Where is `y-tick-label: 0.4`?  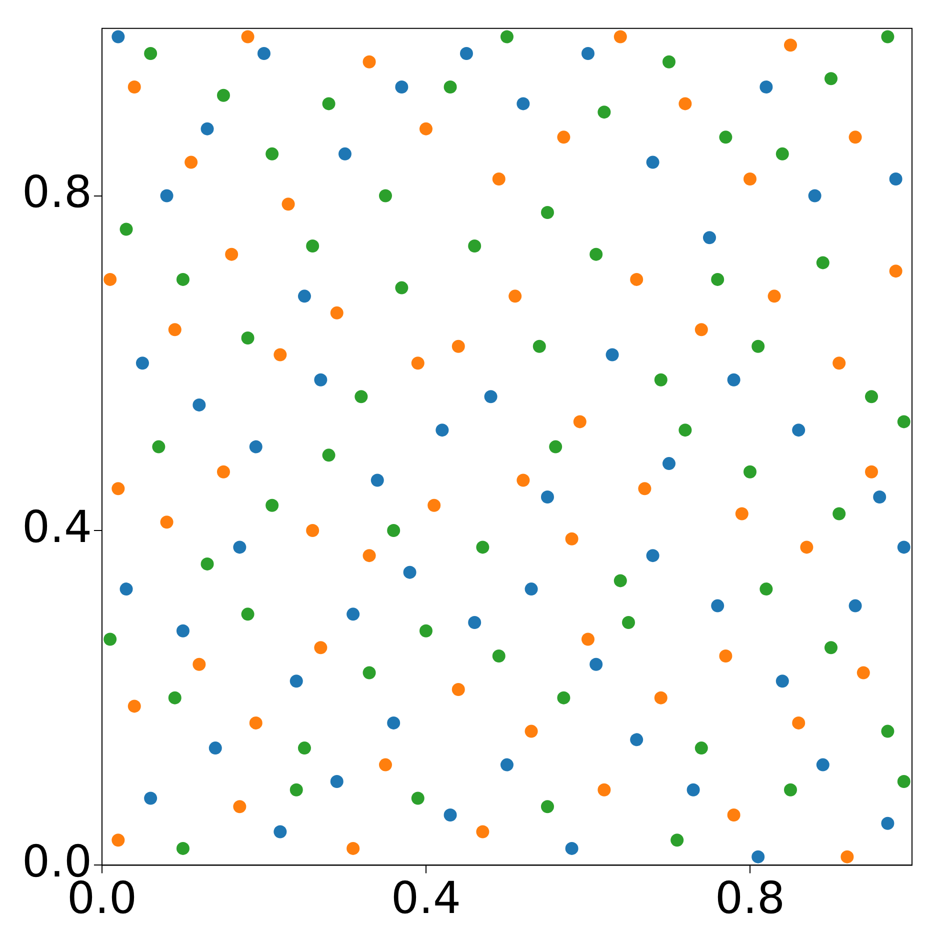
y-tick-label: 0.4 is located at coordinates (57, 527).